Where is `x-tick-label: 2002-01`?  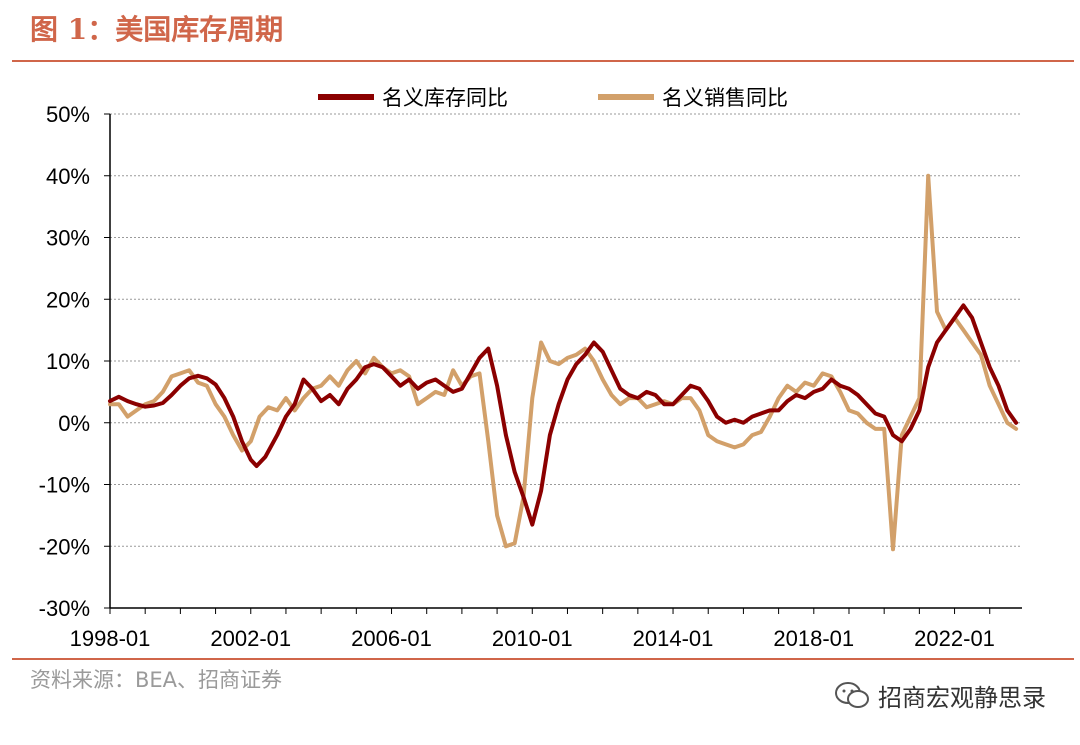
x-tick-label: 2002-01 is located at coordinates (250, 638).